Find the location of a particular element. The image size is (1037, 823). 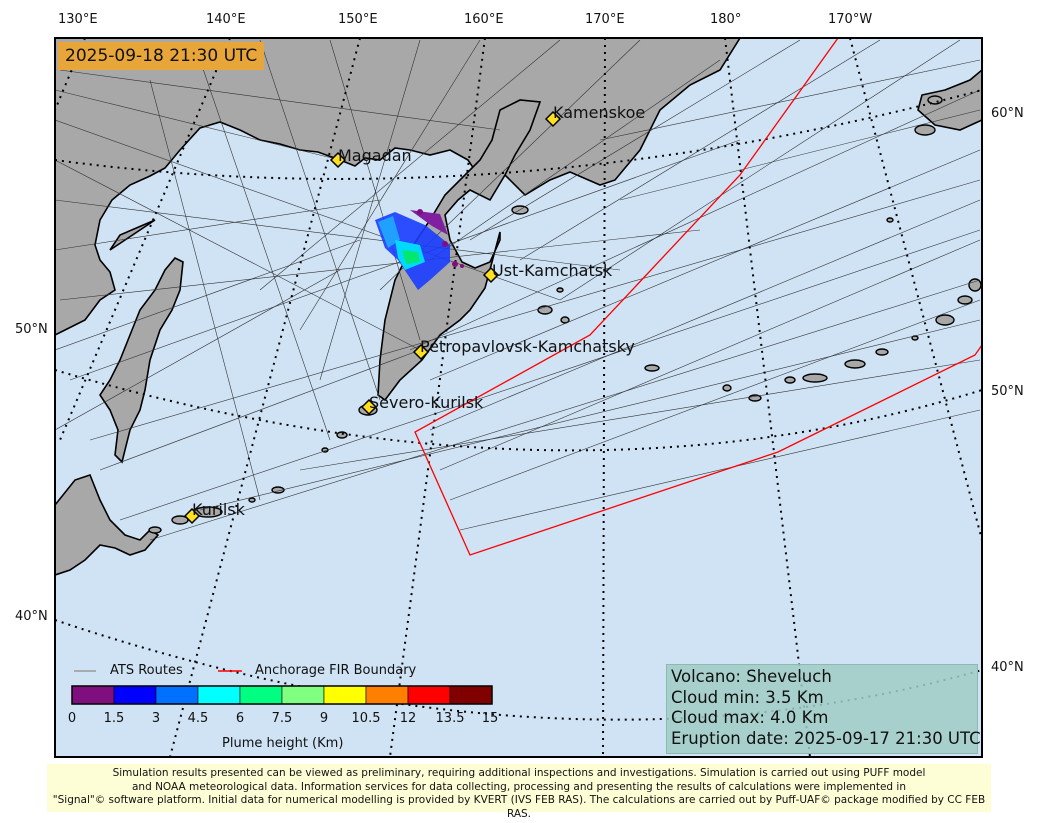

lon-label-170w: 170°W is located at coordinates (850, 19).